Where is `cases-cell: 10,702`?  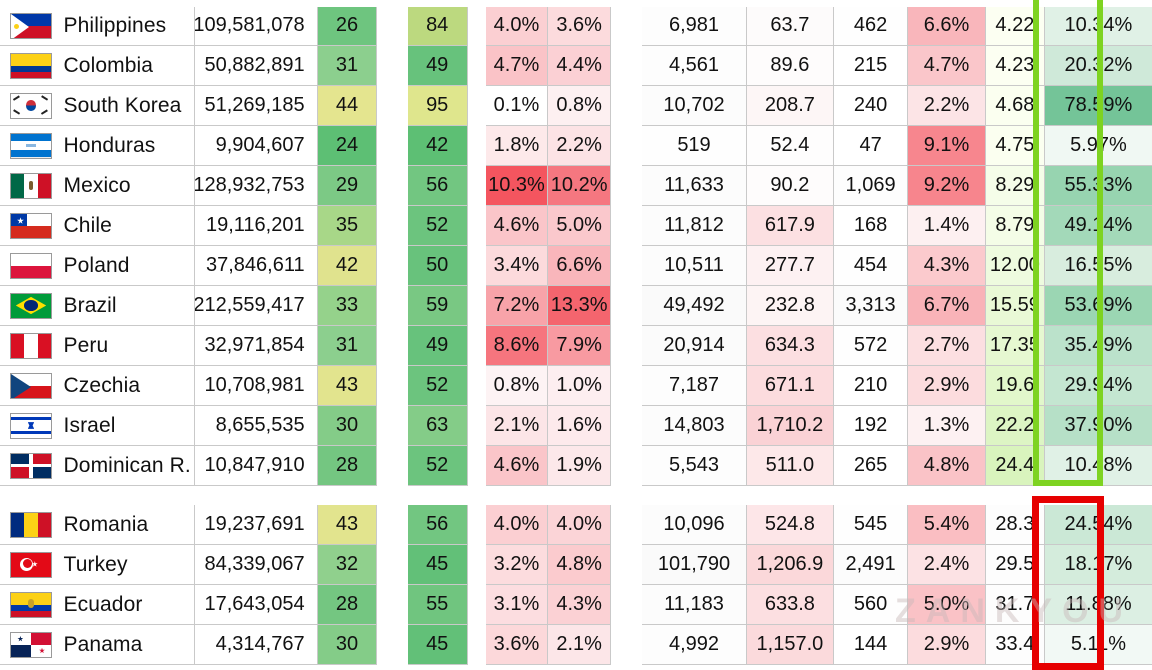
cases-cell: 10,702 is located at coordinates (694, 106).